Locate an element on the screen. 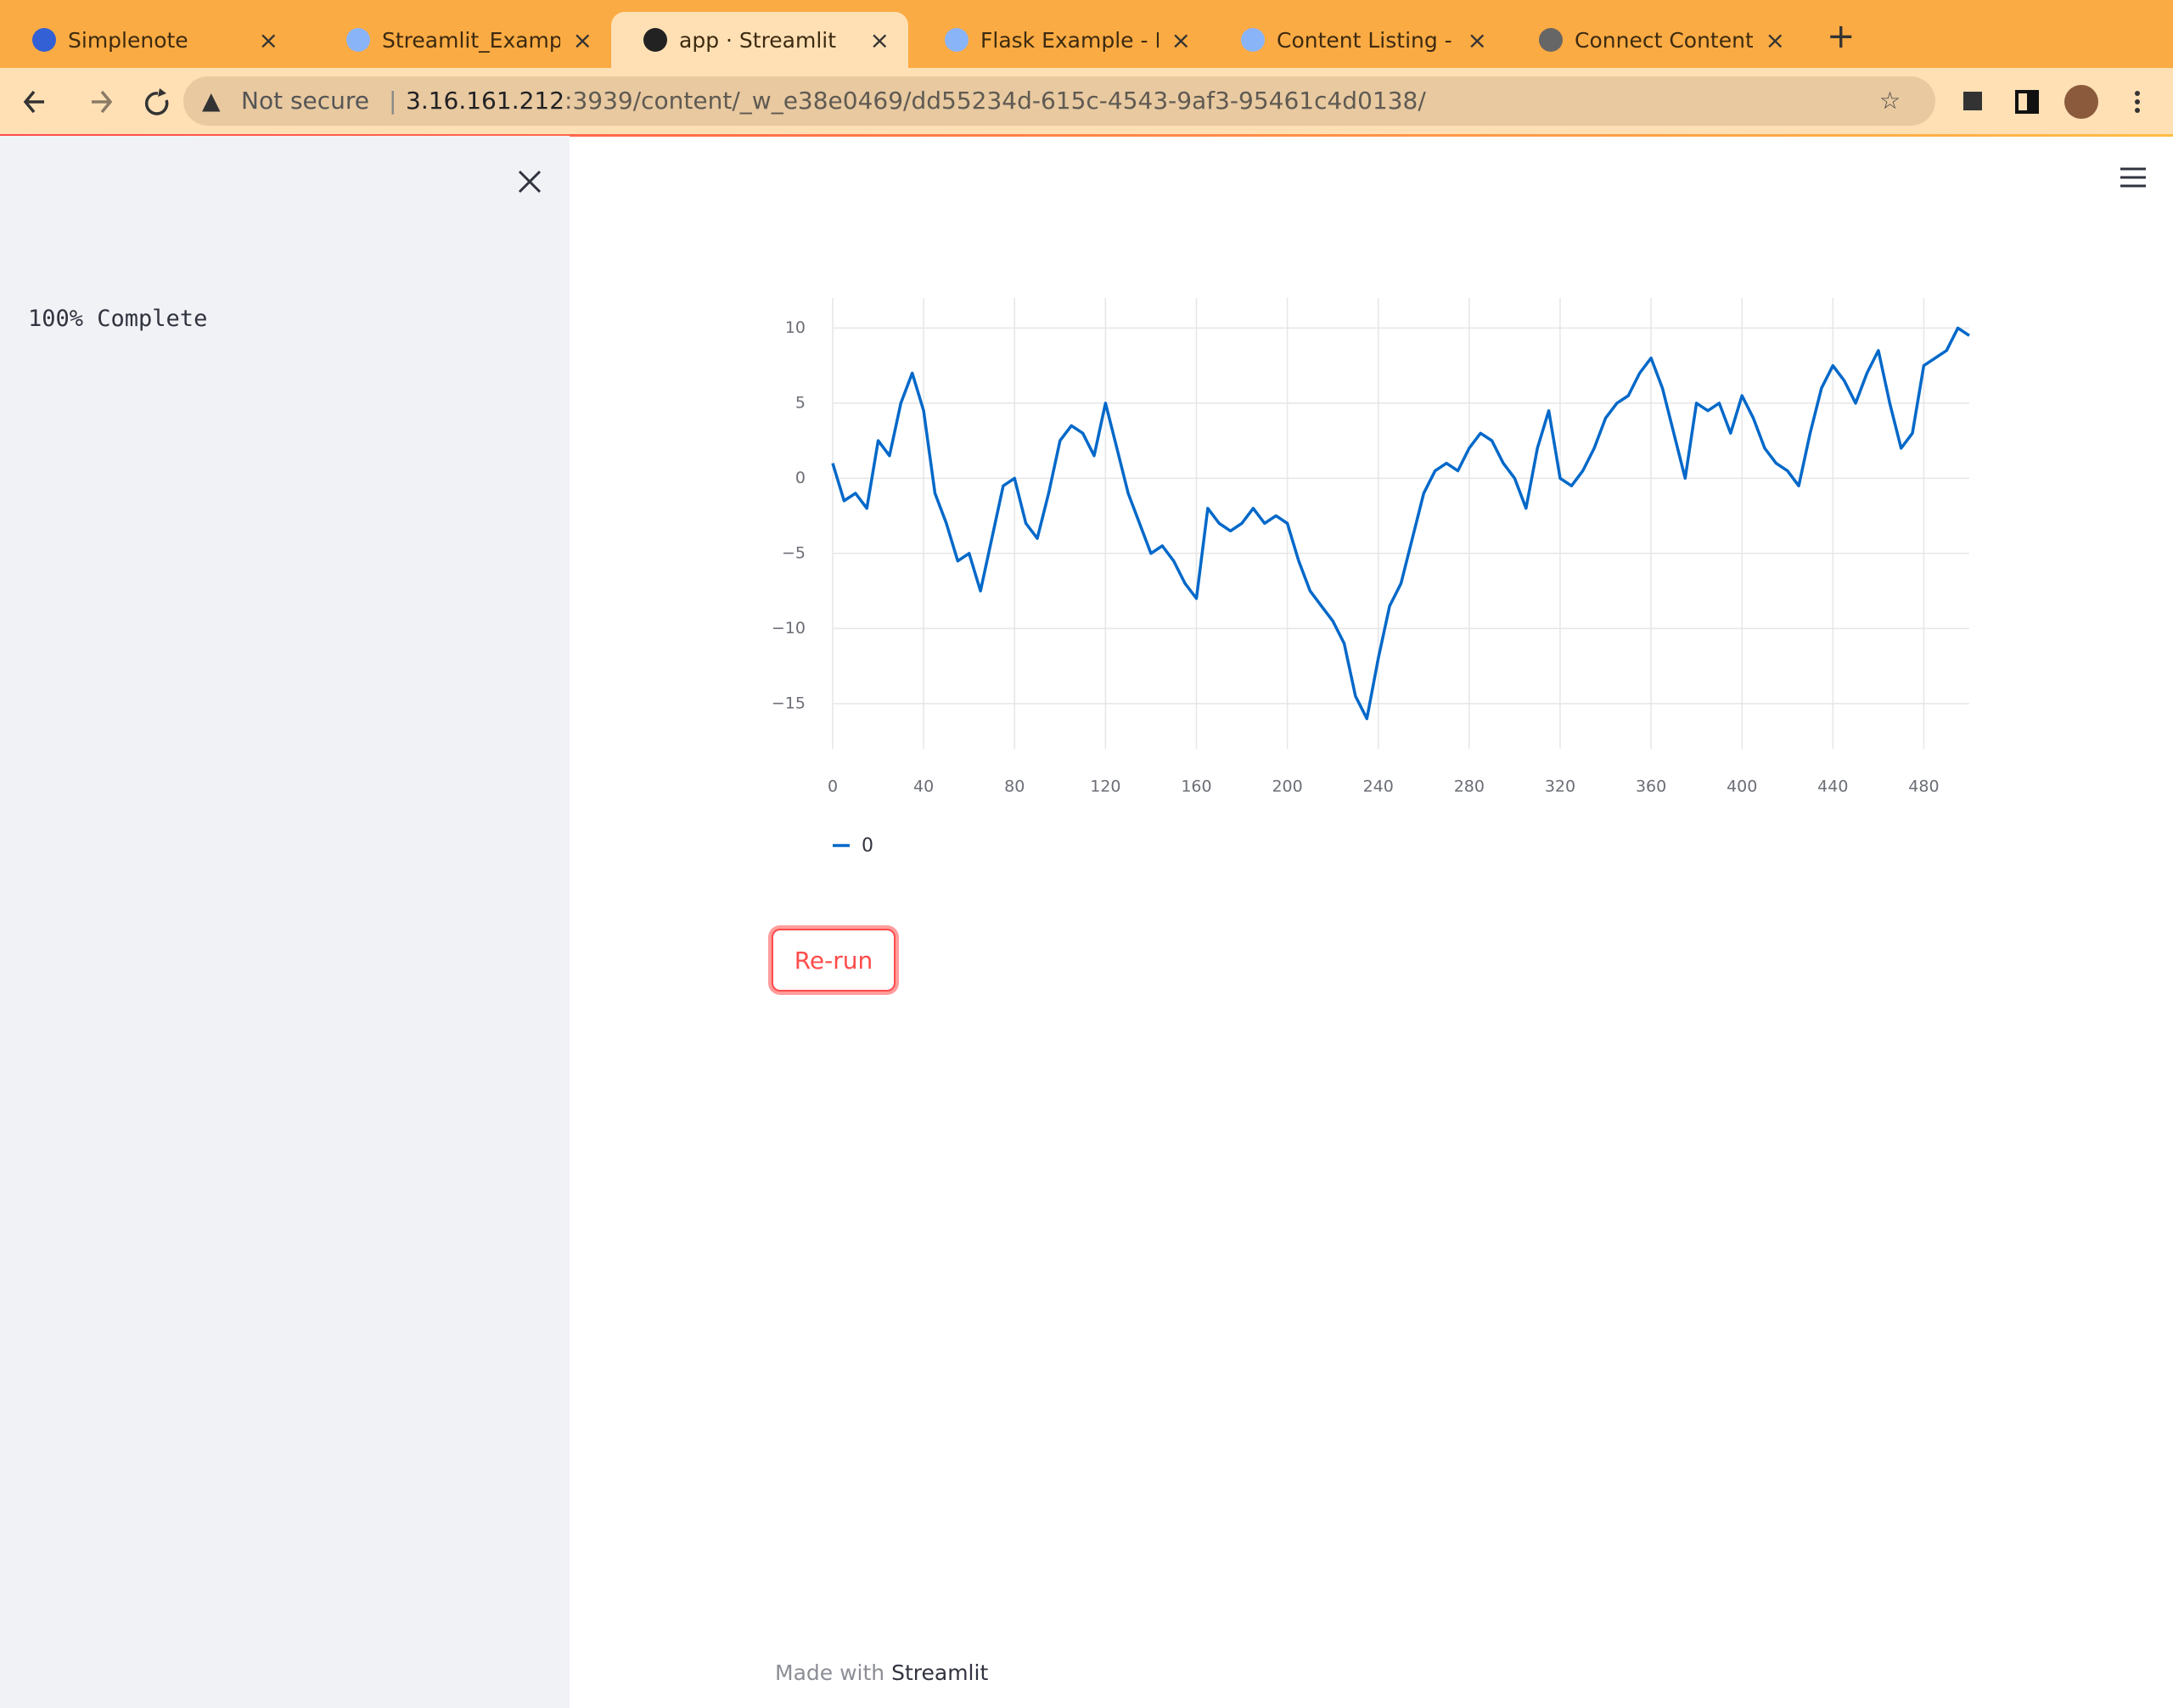 Image resolution: width=2173 pixels, height=1708 pixels. y-tick-label: −15 is located at coordinates (789, 703).